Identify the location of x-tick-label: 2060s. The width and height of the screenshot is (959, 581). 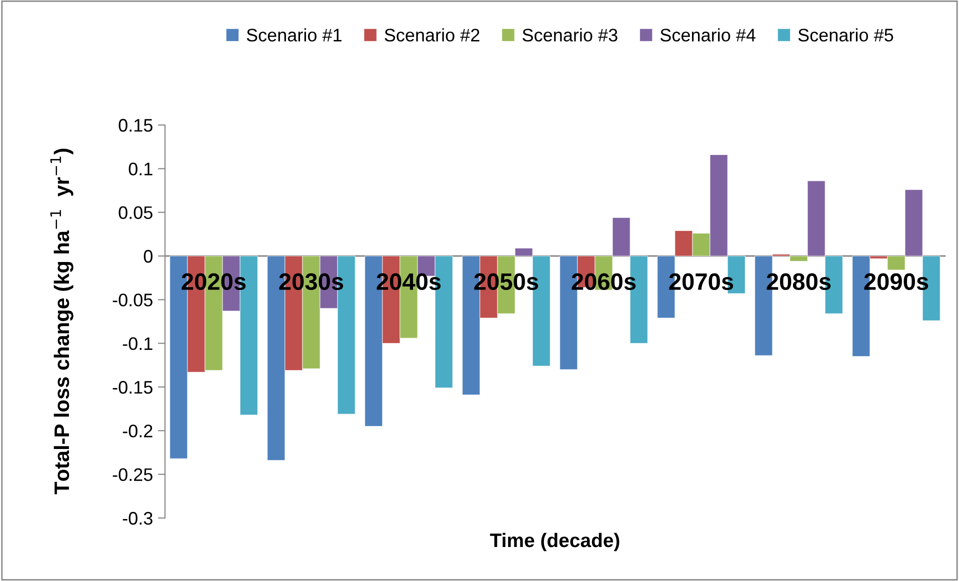
(604, 281).